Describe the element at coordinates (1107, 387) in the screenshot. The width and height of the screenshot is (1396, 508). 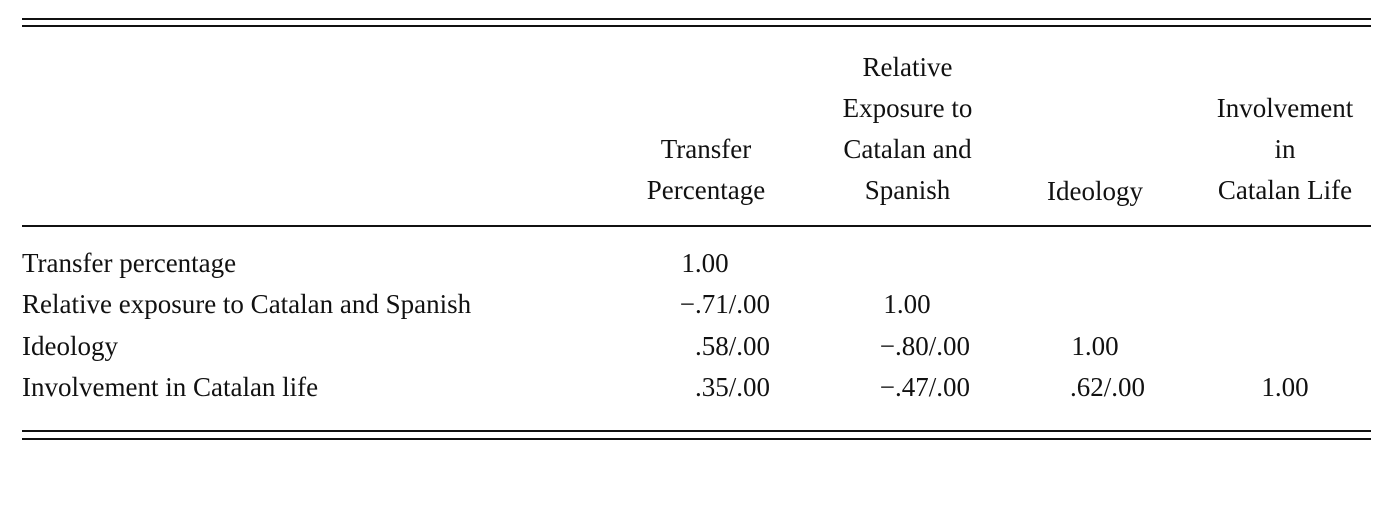
I see `table-cell: .62/.00` at that location.